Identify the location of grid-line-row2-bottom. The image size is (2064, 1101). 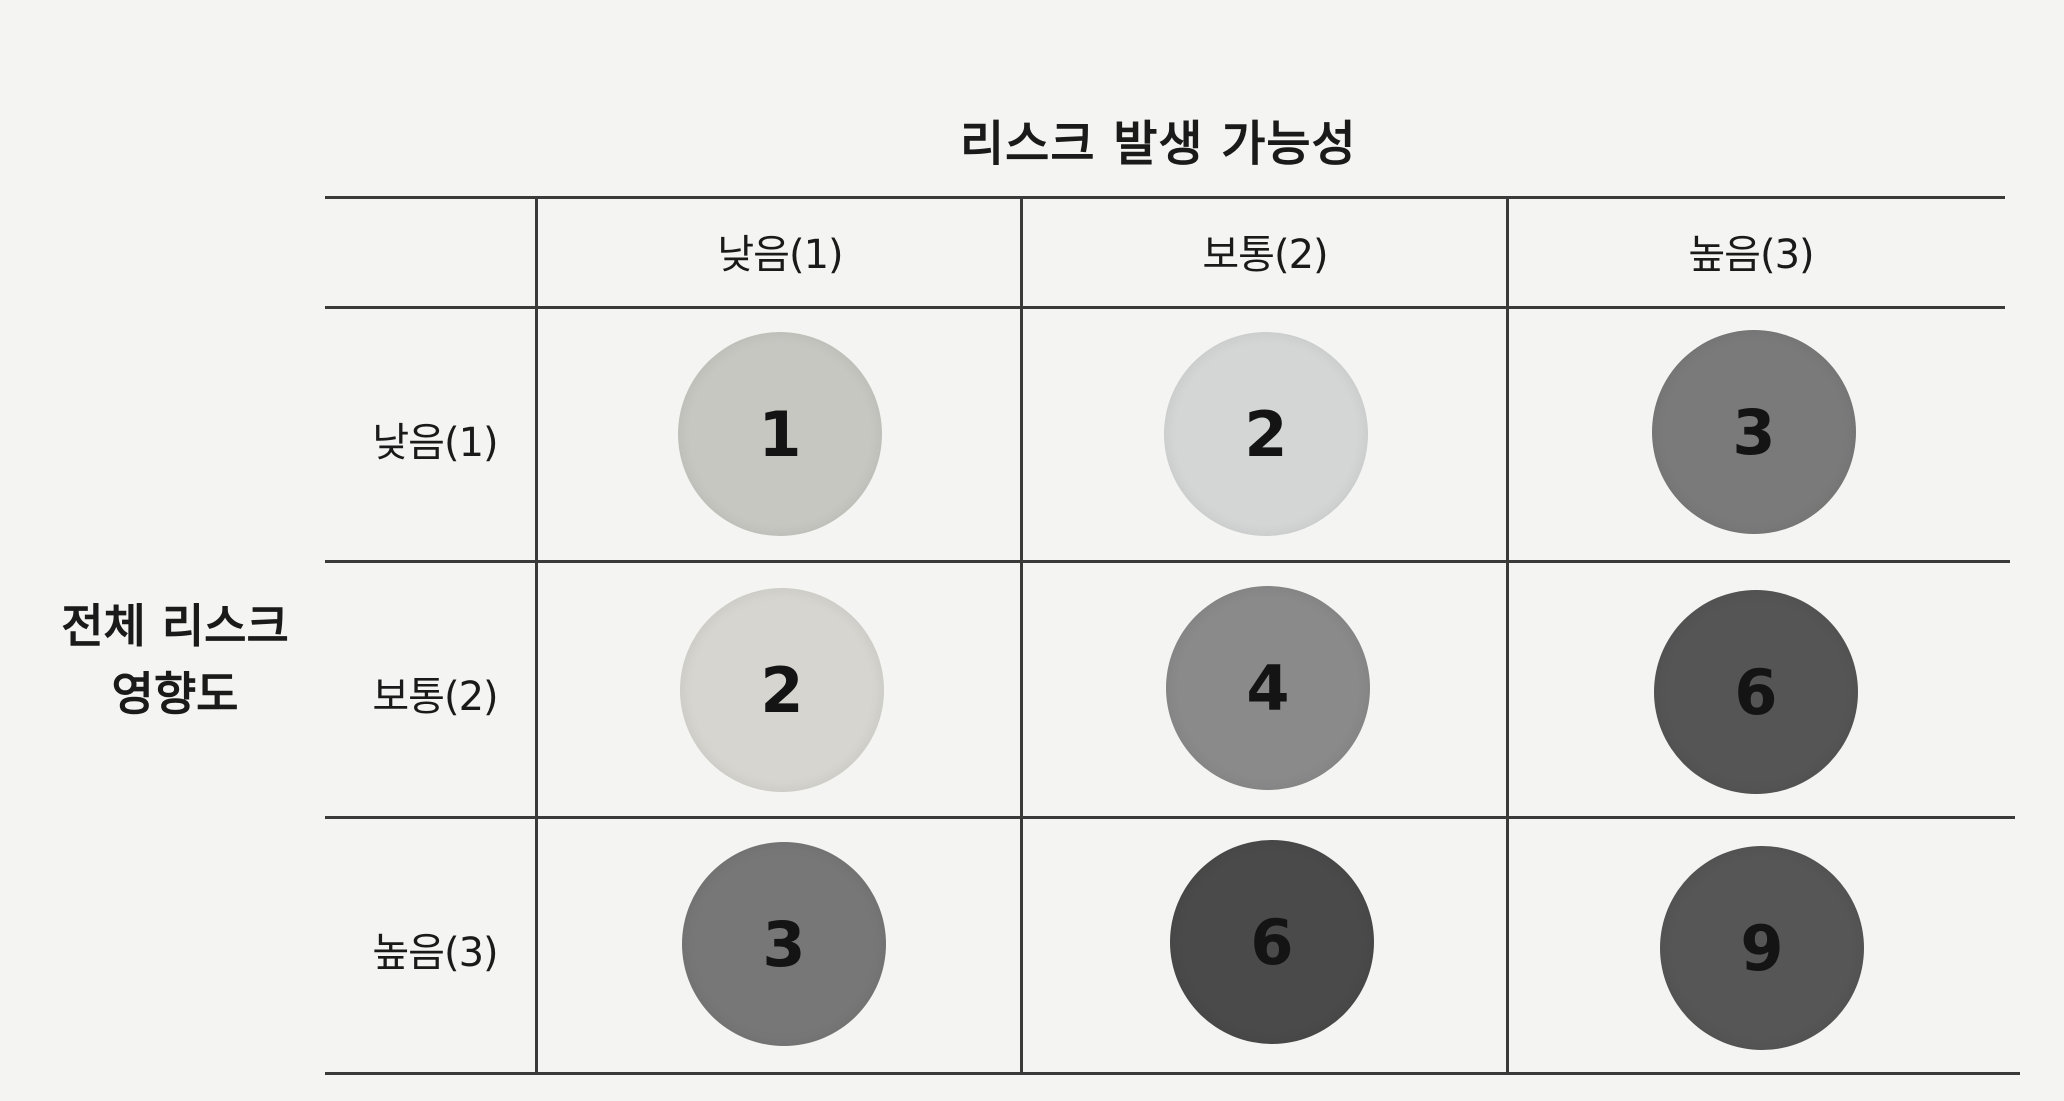
(1170, 817).